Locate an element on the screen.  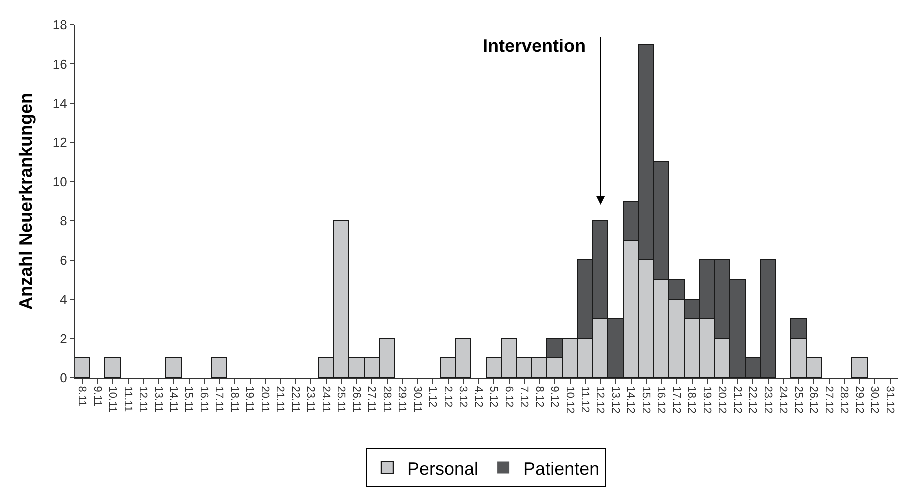
x-tick-label: 14.11 is located at coordinates (173, 399).